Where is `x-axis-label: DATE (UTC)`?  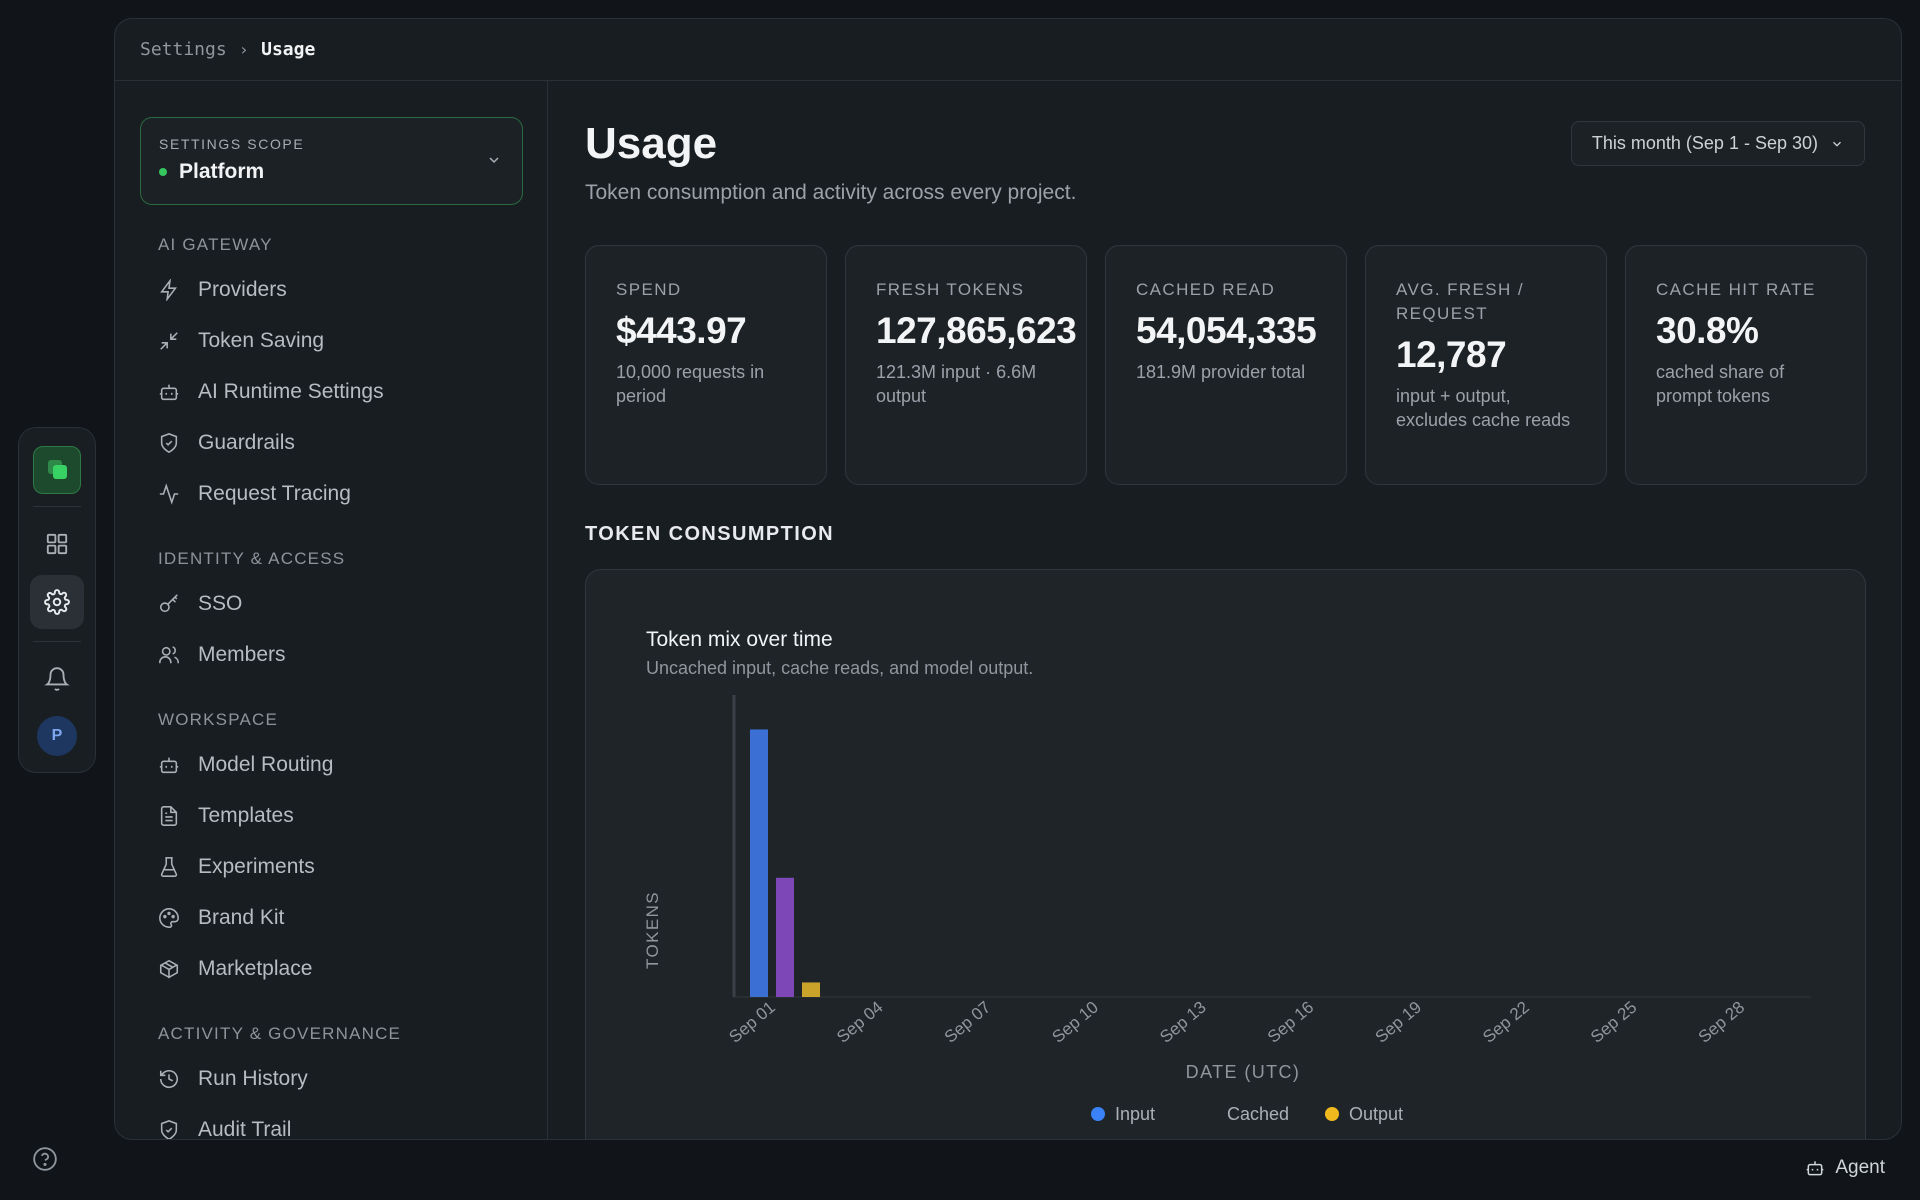
x-axis-label: DATE (UTC) is located at coordinates (1243, 1072).